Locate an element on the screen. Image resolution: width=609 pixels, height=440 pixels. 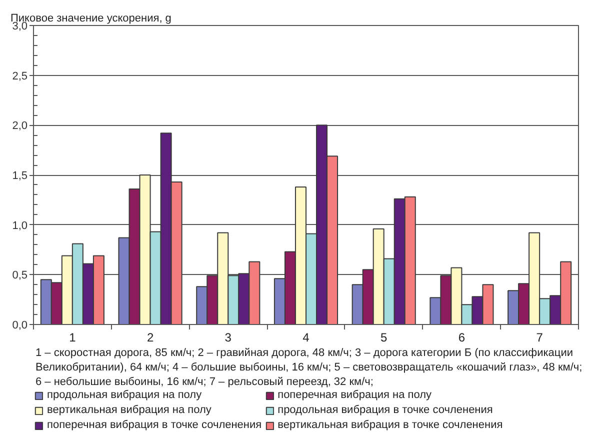
legend-label: вертикальная вибрация на полу is located at coordinates (129, 410).